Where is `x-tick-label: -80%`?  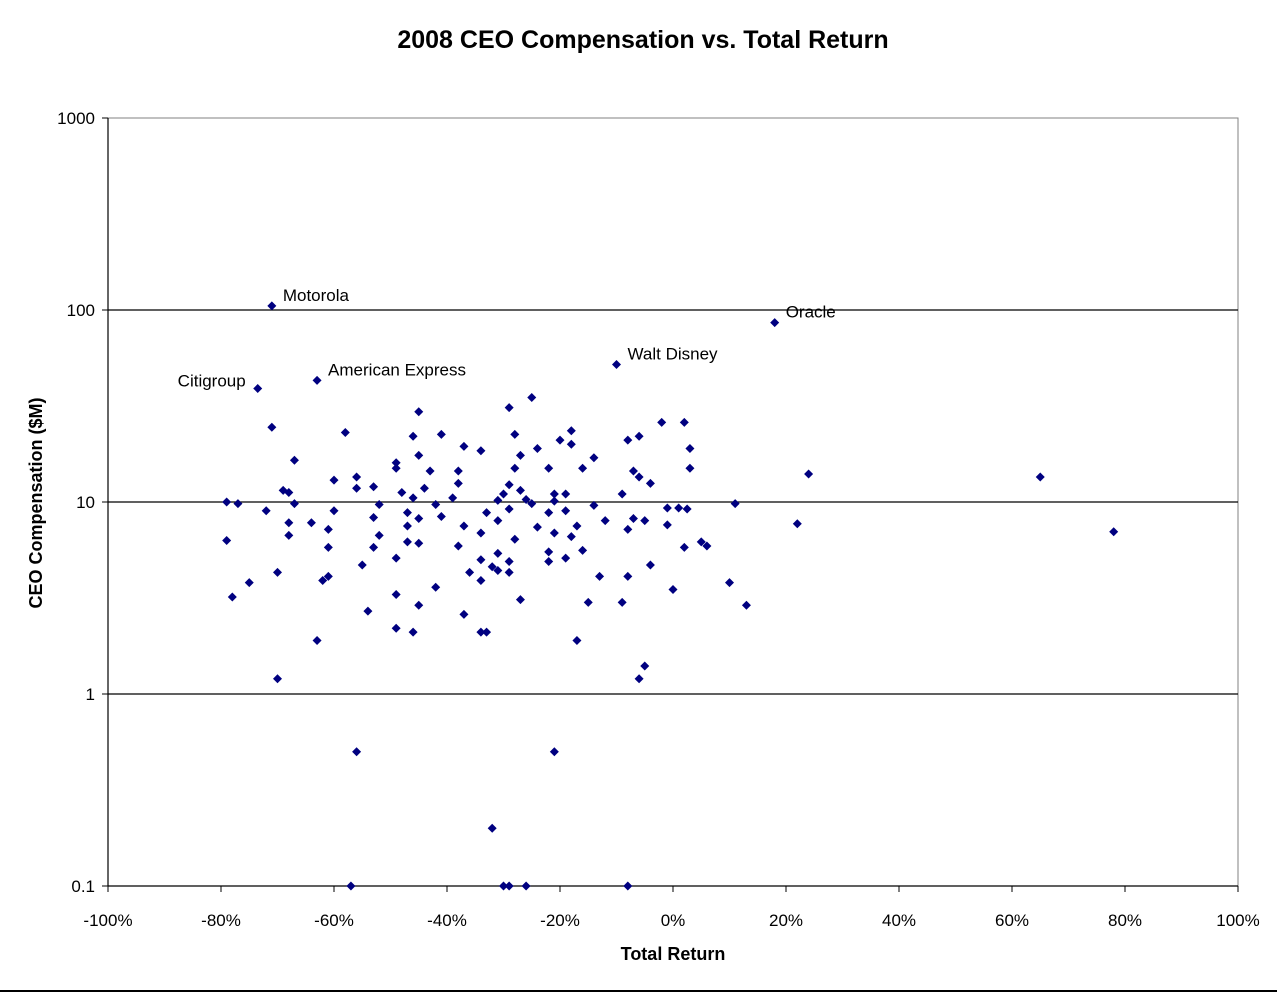
x-tick-label: -80% is located at coordinates (221, 920).